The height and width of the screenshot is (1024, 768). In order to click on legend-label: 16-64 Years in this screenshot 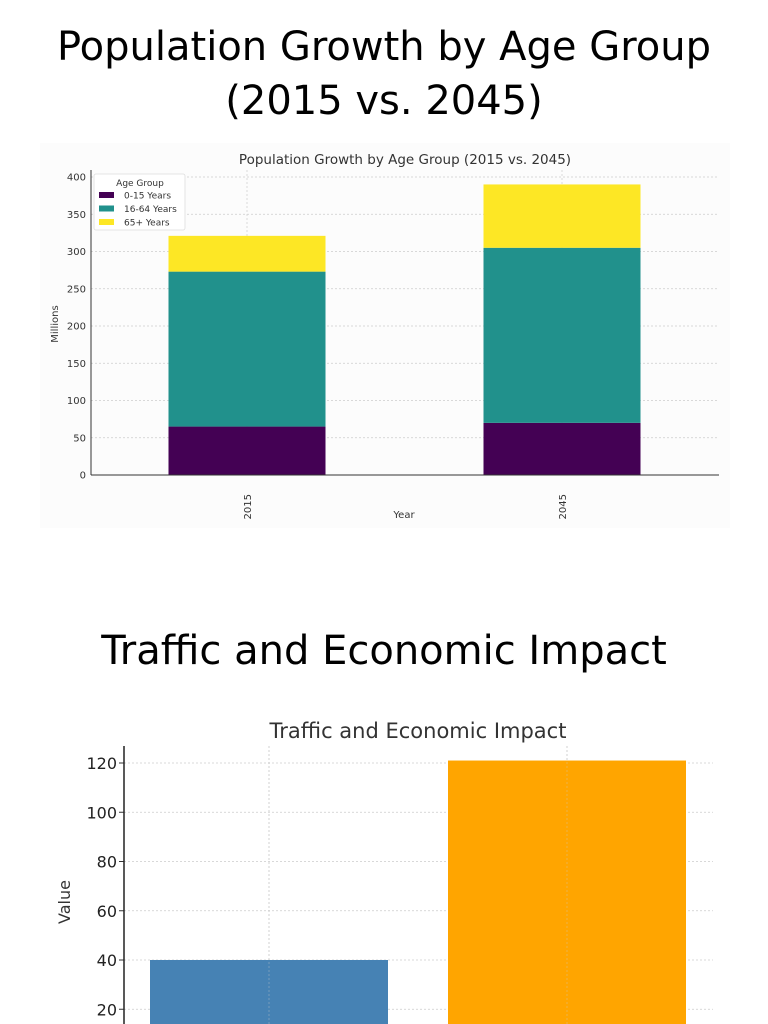, I will do `click(150, 210)`.